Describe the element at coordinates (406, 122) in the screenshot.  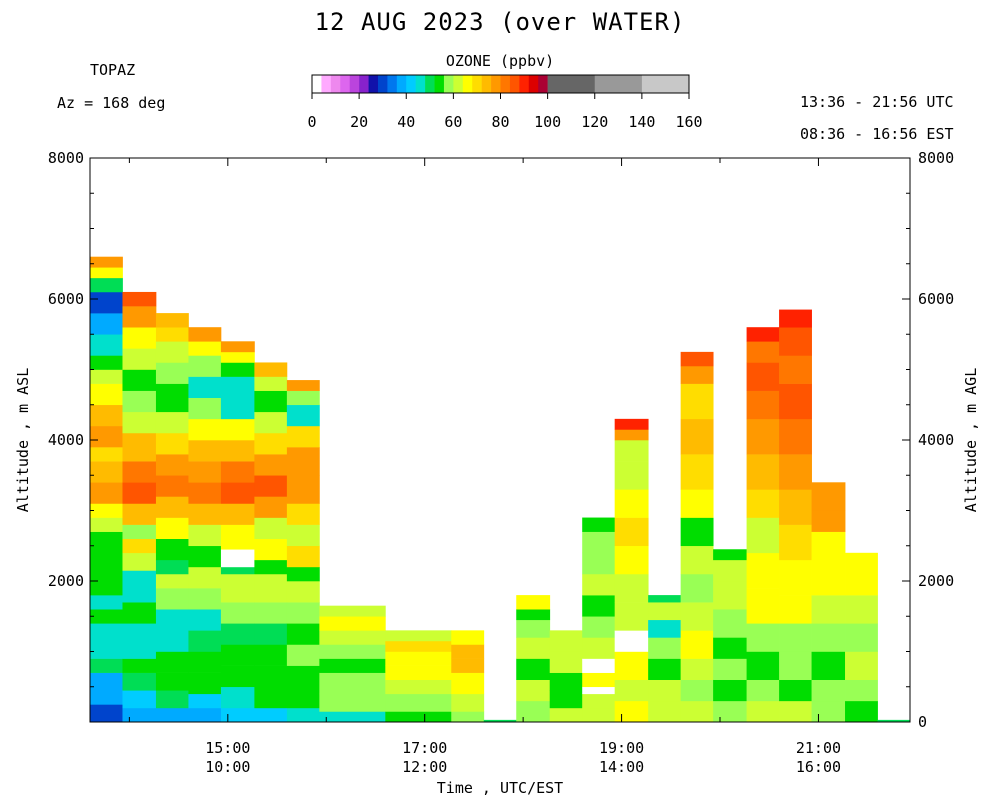
I see `colorbar-tick-label: 40` at that location.